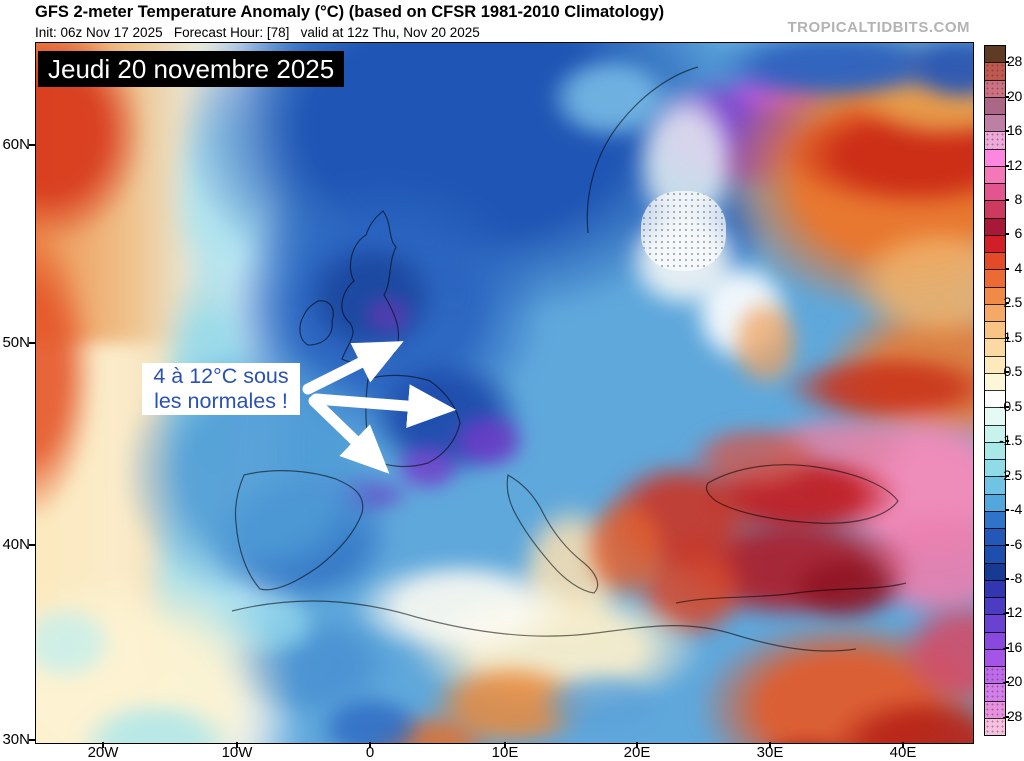 Image resolution: width=1024 pixels, height=761 pixels. What do you see at coordinates (1016, 543) in the screenshot?
I see `colorbar-tick-label: -6` at bounding box center [1016, 543].